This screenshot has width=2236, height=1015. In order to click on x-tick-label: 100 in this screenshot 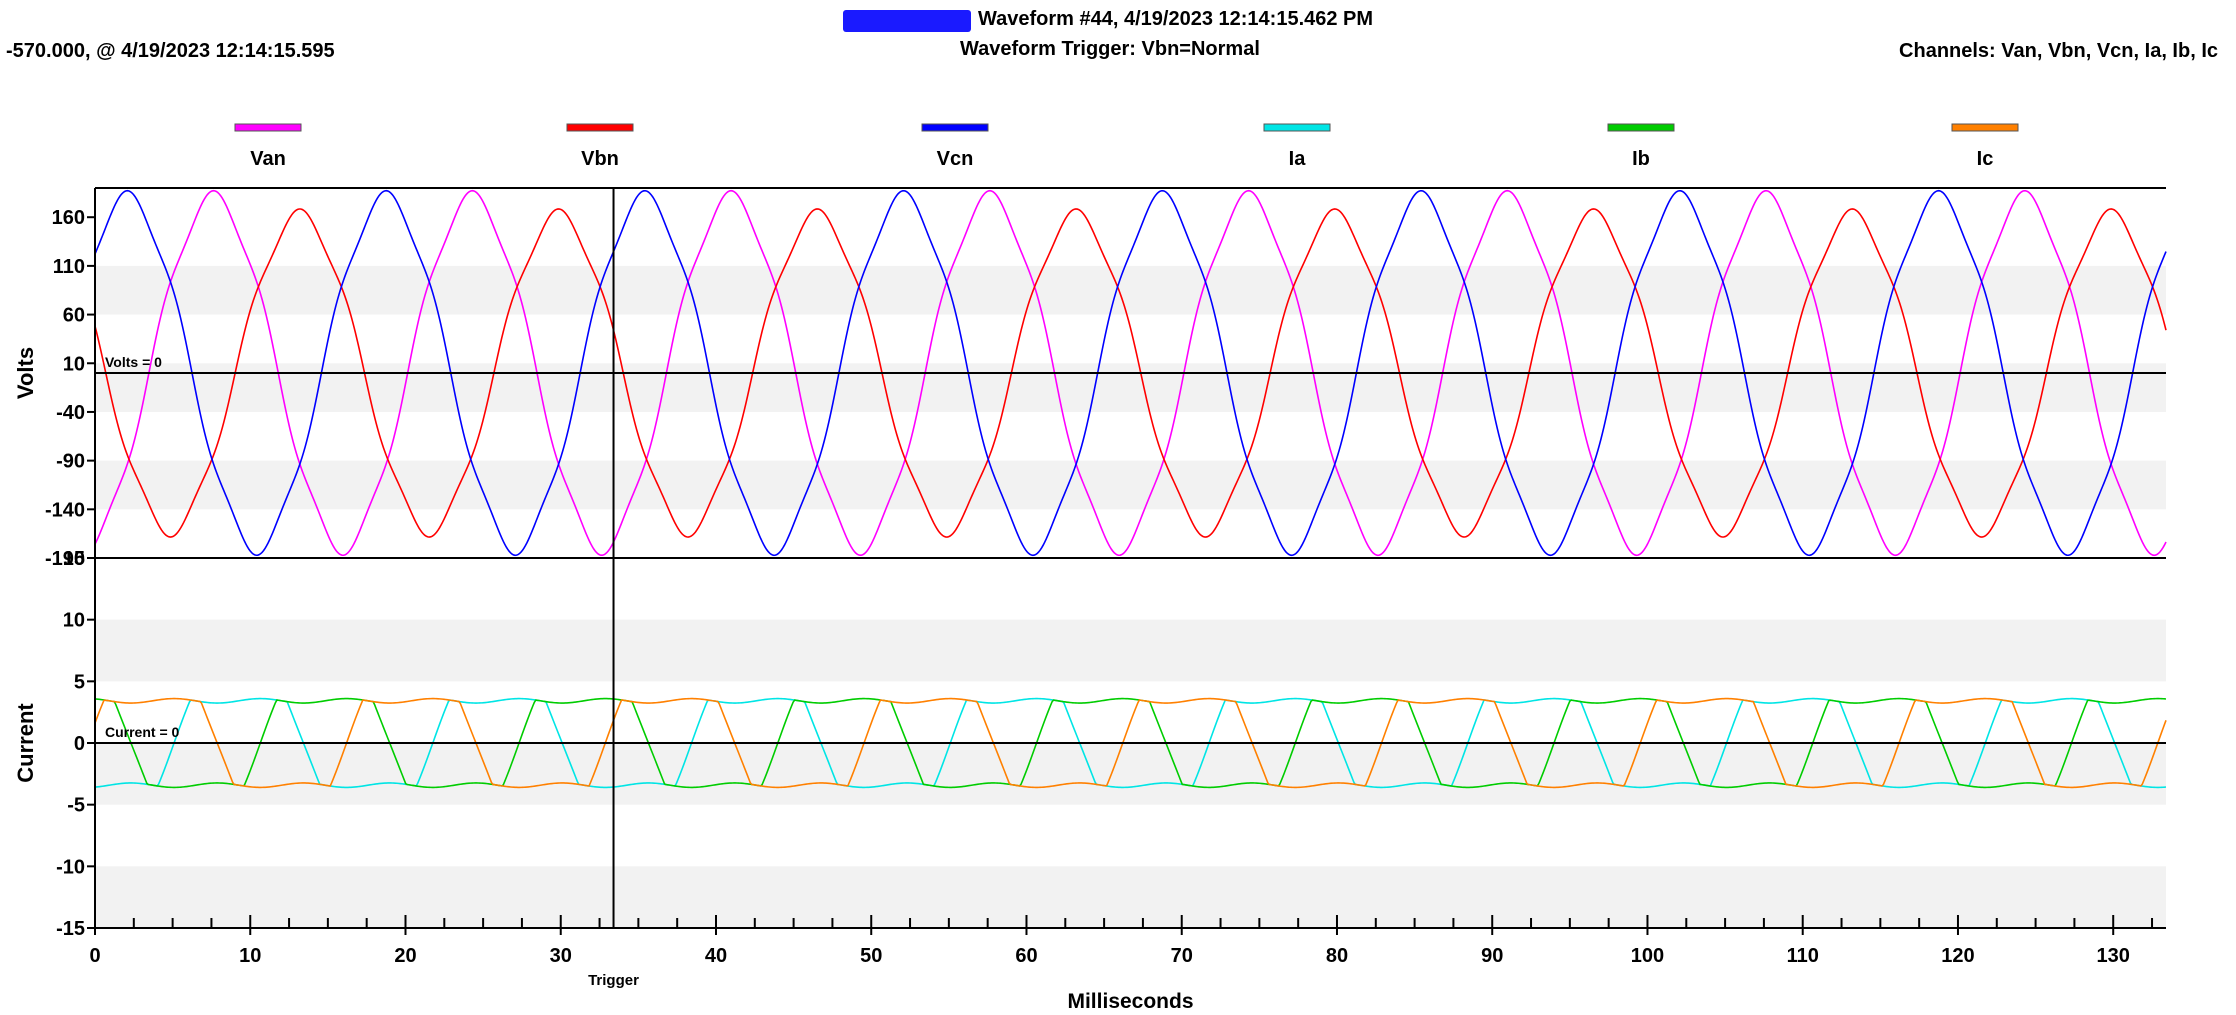, I will do `click(1647, 956)`.